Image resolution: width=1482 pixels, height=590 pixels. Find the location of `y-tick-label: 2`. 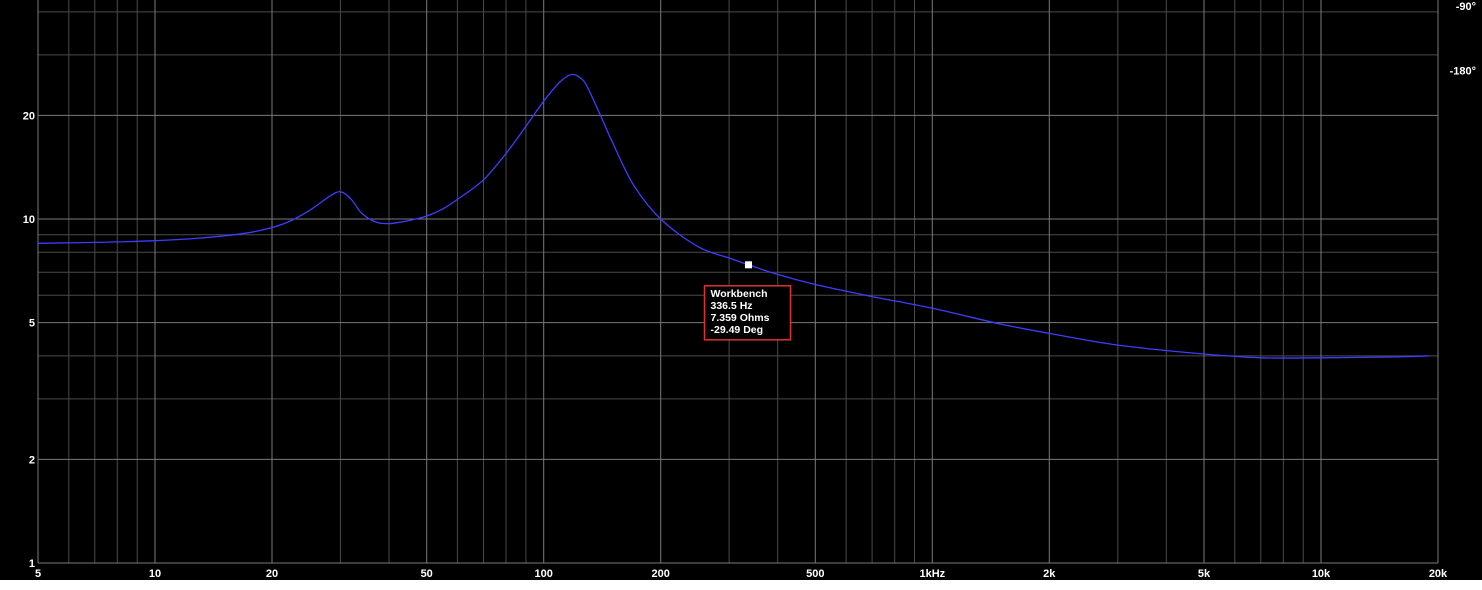

y-tick-label: 2 is located at coordinates (32, 460).